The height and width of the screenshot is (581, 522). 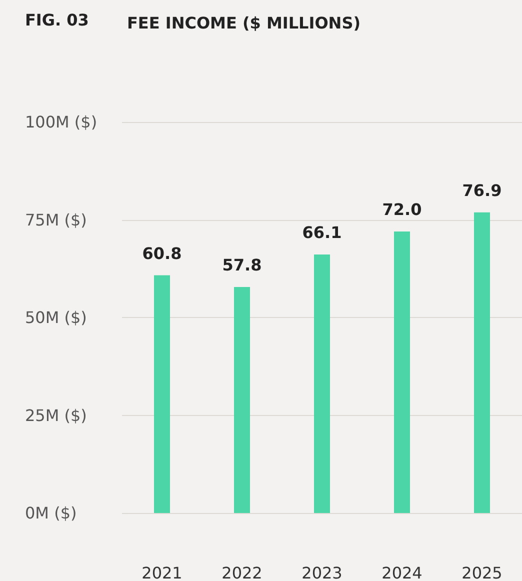 What do you see at coordinates (482, 572) in the screenshot?
I see `x-tick-label: 2025` at bounding box center [482, 572].